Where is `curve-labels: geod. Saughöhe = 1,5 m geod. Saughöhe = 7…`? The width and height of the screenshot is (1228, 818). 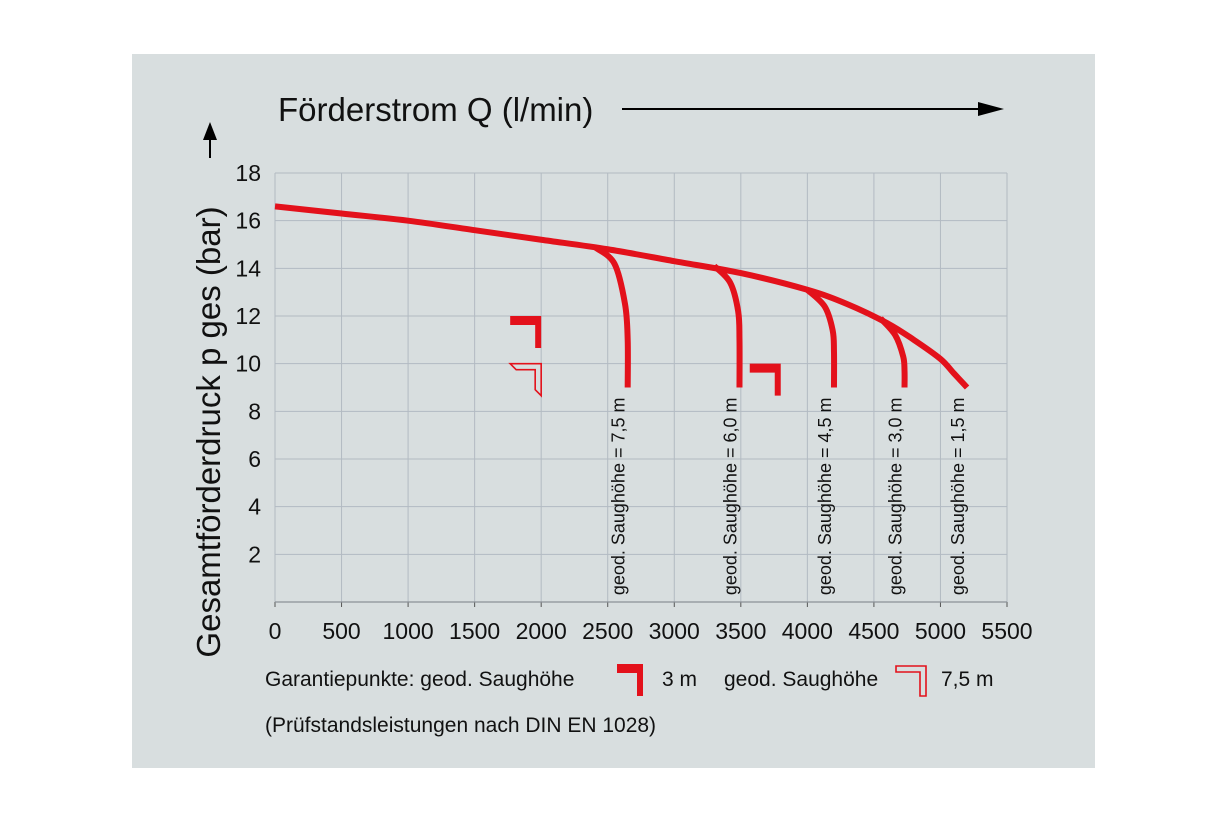
curve-labels: geod. Saughöhe = 1,5 m geod. Saughöhe = 7… is located at coordinates (788, 497).